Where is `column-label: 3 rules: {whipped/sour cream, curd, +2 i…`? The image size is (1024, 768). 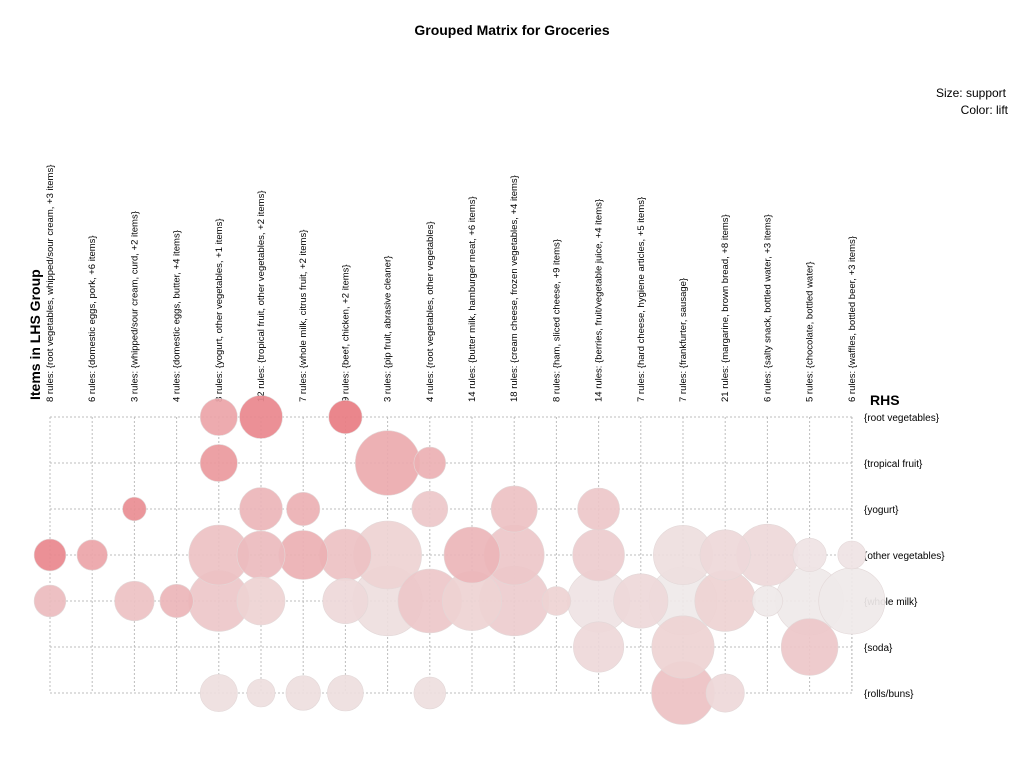 column-label: 3 rules: {whipped/sour cream, curd, +2 i… is located at coordinates (134, 306).